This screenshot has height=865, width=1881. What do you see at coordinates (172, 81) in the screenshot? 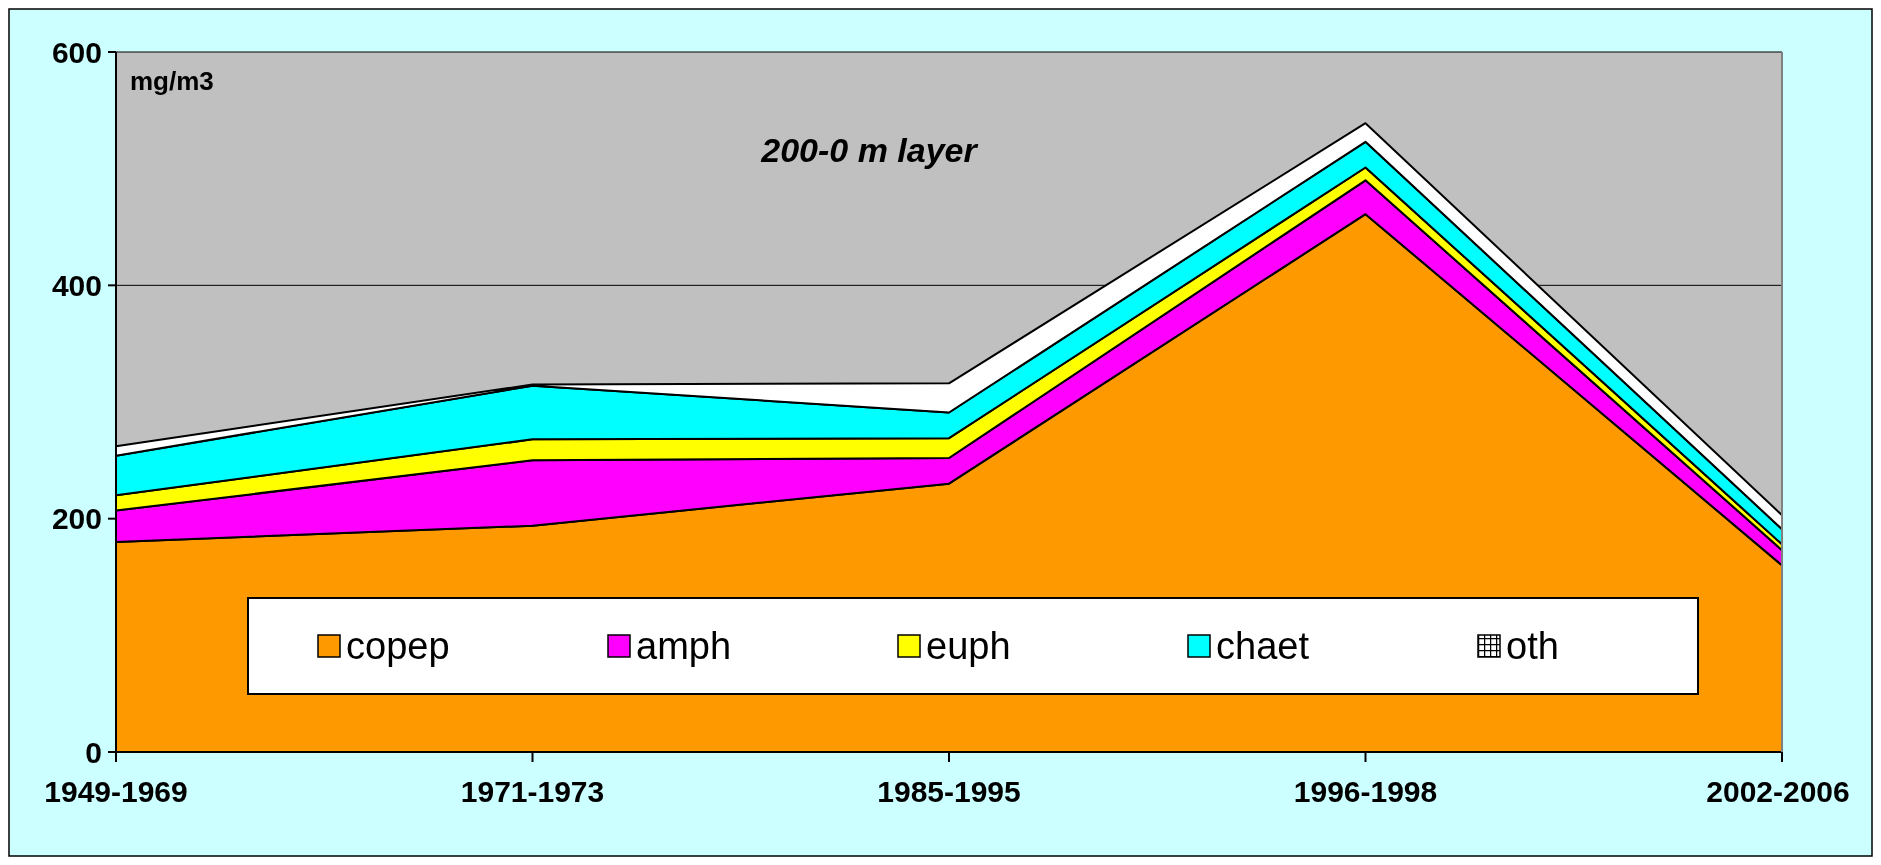
I see `y-axis-title: mg/m3` at bounding box center [172, 81].